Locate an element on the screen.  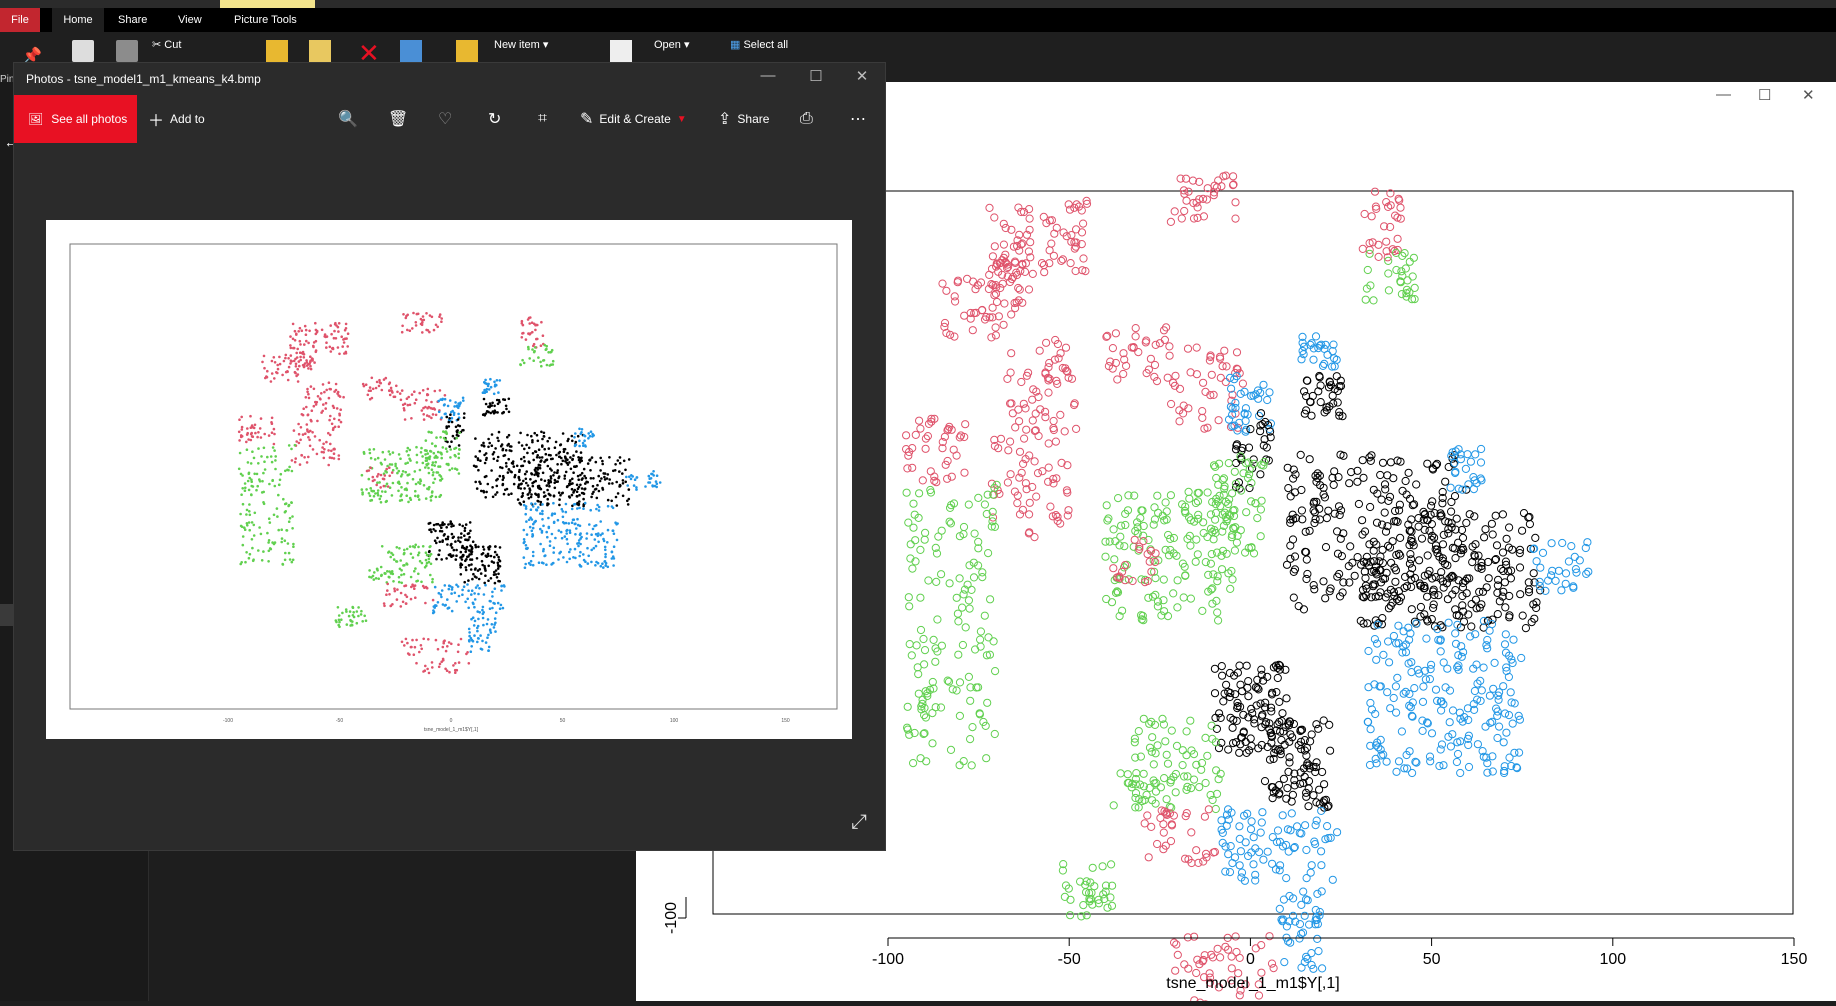
new-item-button: New item ▾ is located at coordinates (521, 44).